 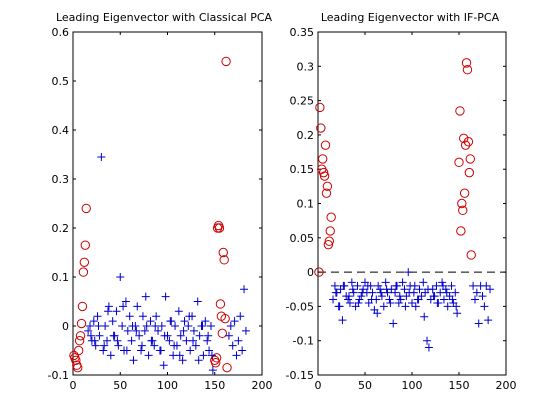 I want to click on left-y-tick-label: 0.6, so click(x=61, y=32).